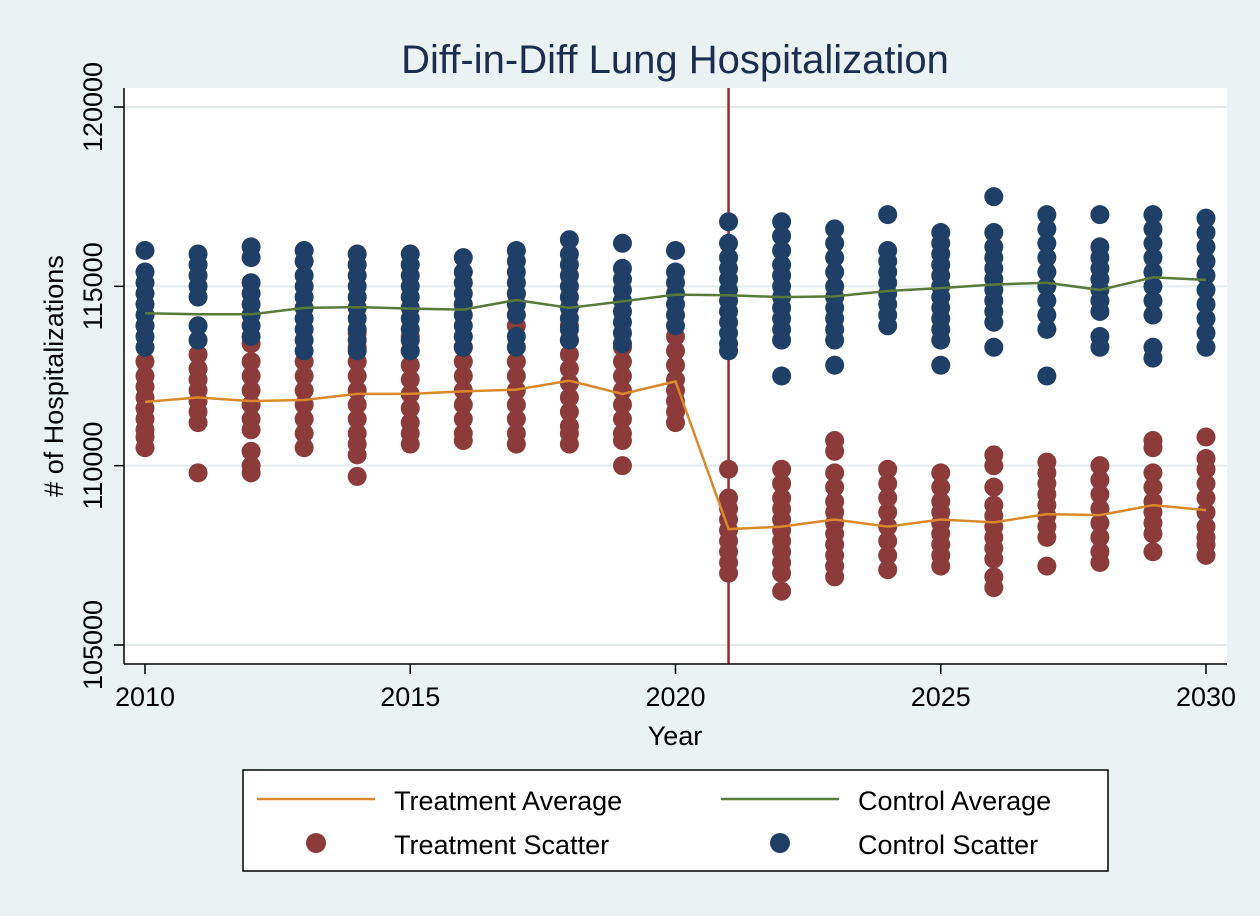  I want to click on legend-box, so click(675, 820).